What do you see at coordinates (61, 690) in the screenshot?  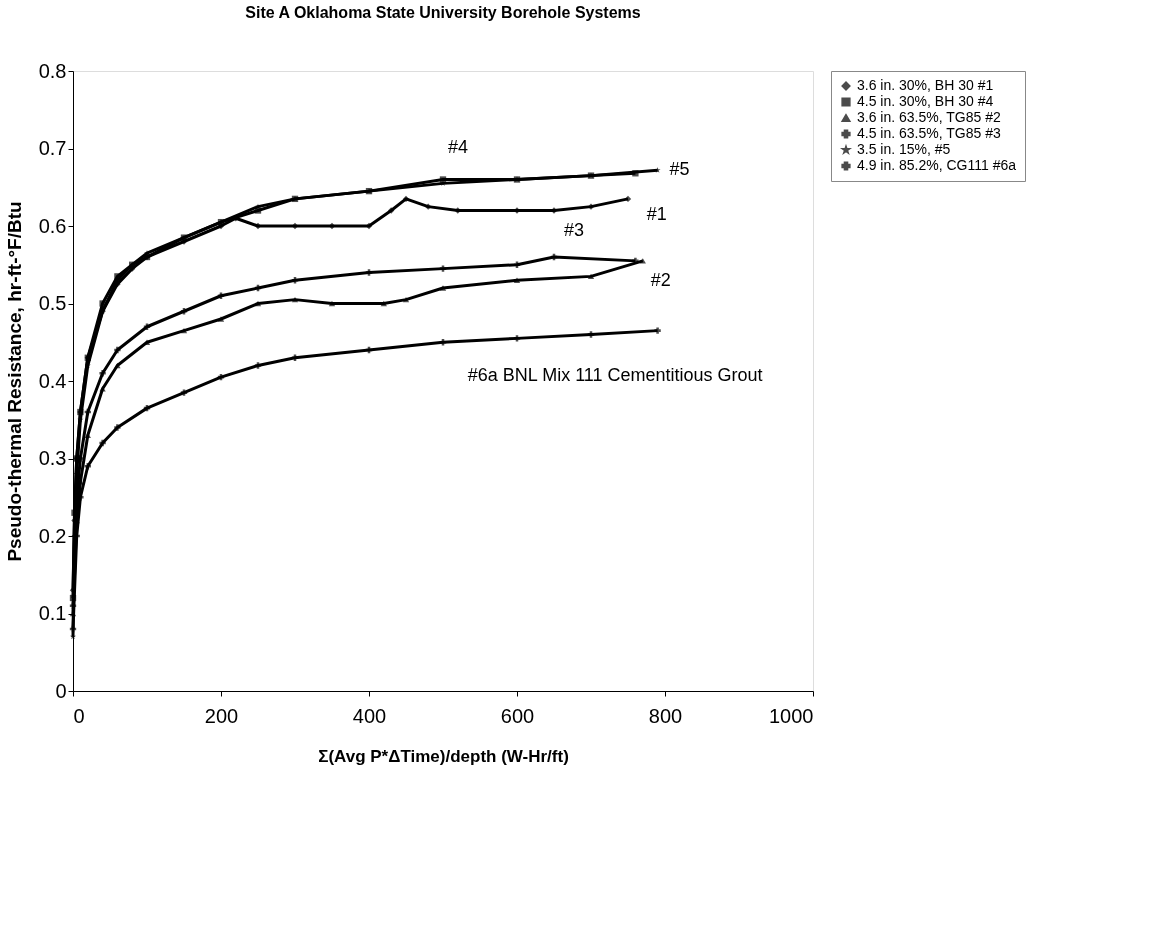 I see `y-tick-label: 0` at bounding box center [61, 690].